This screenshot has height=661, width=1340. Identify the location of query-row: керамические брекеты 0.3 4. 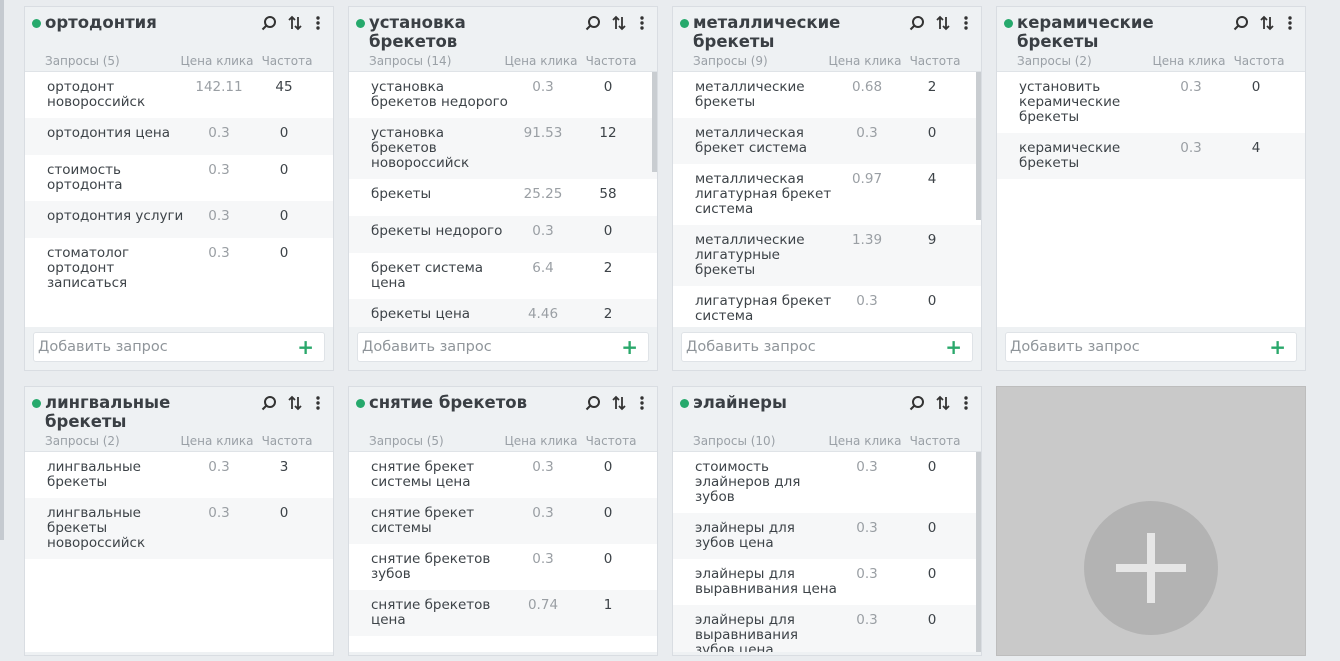
(1151, 156).